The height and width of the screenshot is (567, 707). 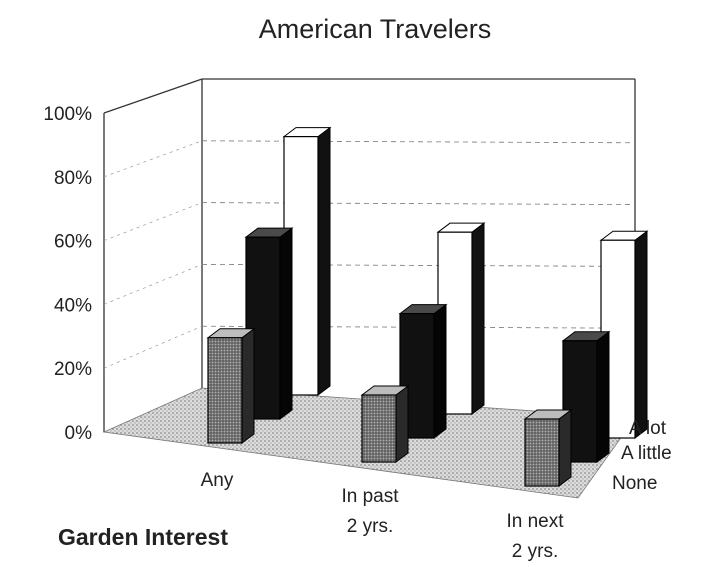 I want to click on x-axis-tick-labels: Any In past 2 yrs. In next 2 yrs., so click(x=383, y=516).